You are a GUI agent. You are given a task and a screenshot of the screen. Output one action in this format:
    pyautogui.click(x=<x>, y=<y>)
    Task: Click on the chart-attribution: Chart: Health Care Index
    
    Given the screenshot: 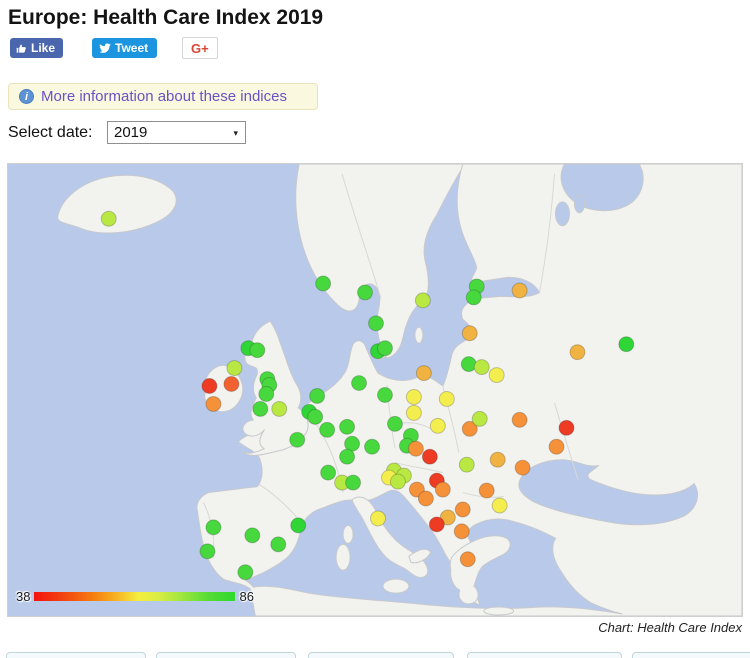 What is the action you would take?
    pyautogui.click(x=670, y=627)
    